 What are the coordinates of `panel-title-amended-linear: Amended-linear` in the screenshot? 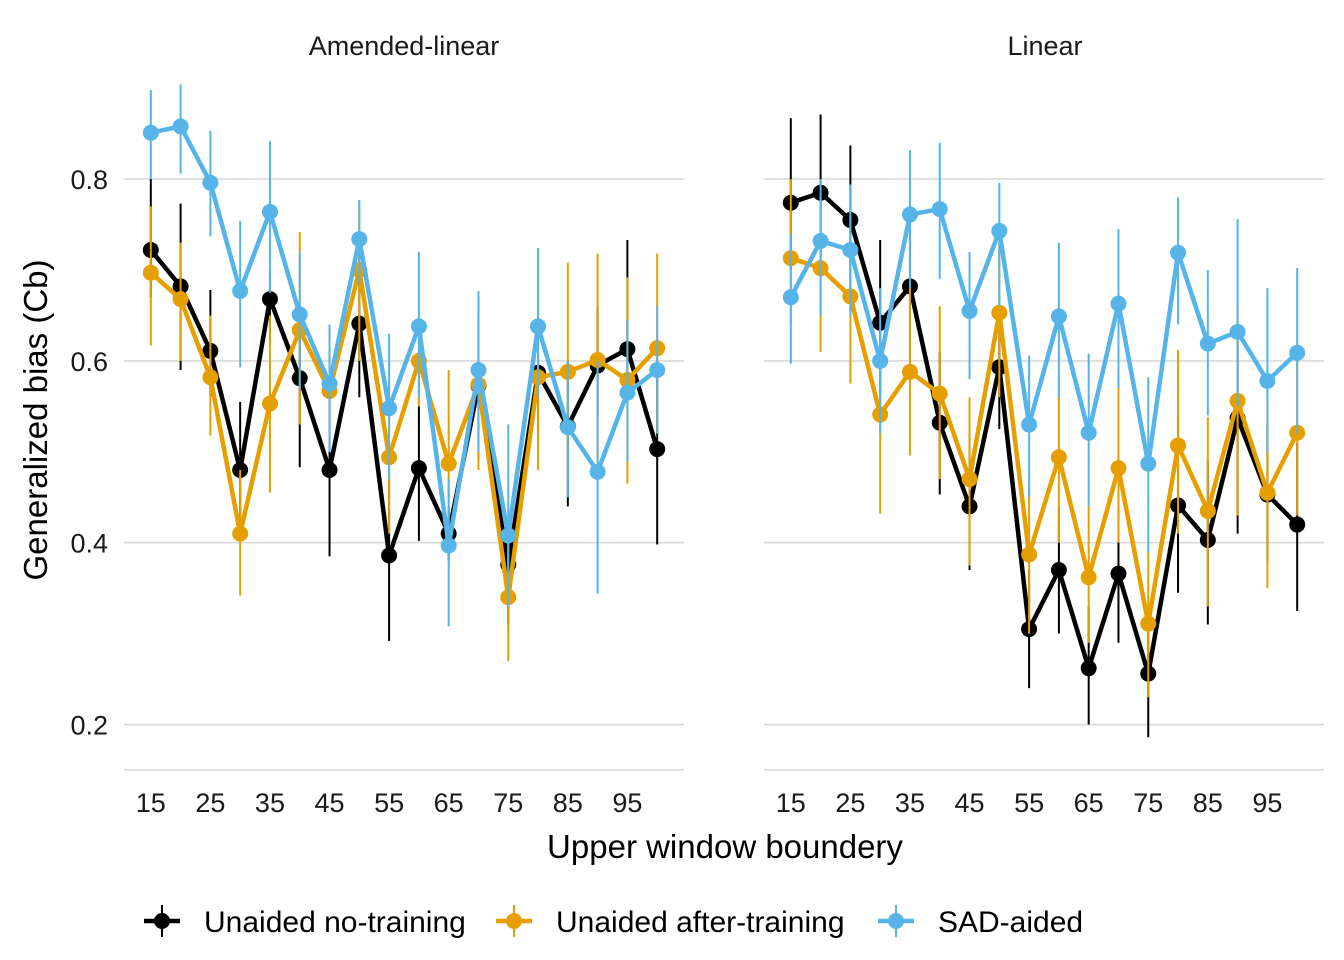 It's located at (404, 46).